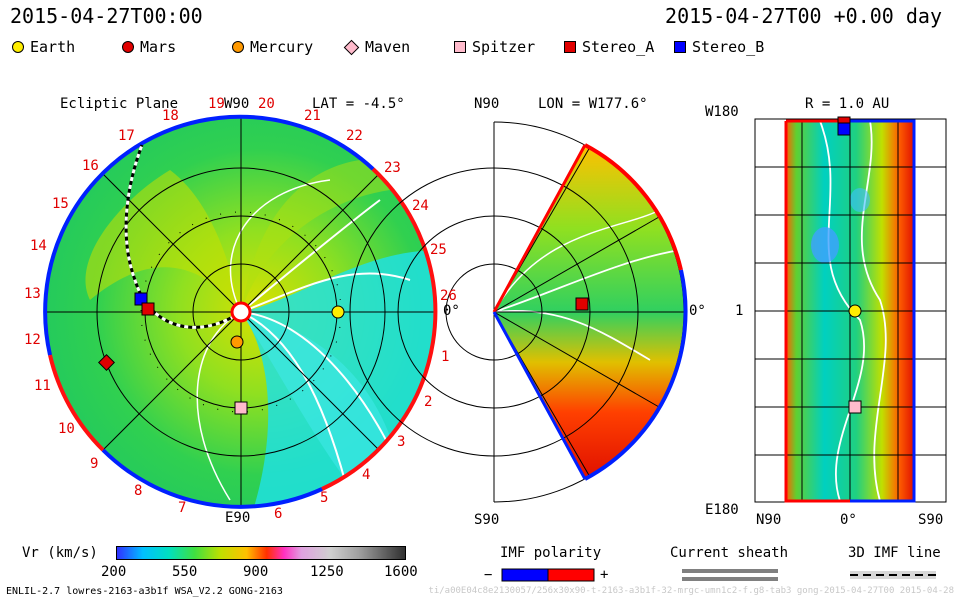  I want to click on rim-number: 16, so click(90, 166).